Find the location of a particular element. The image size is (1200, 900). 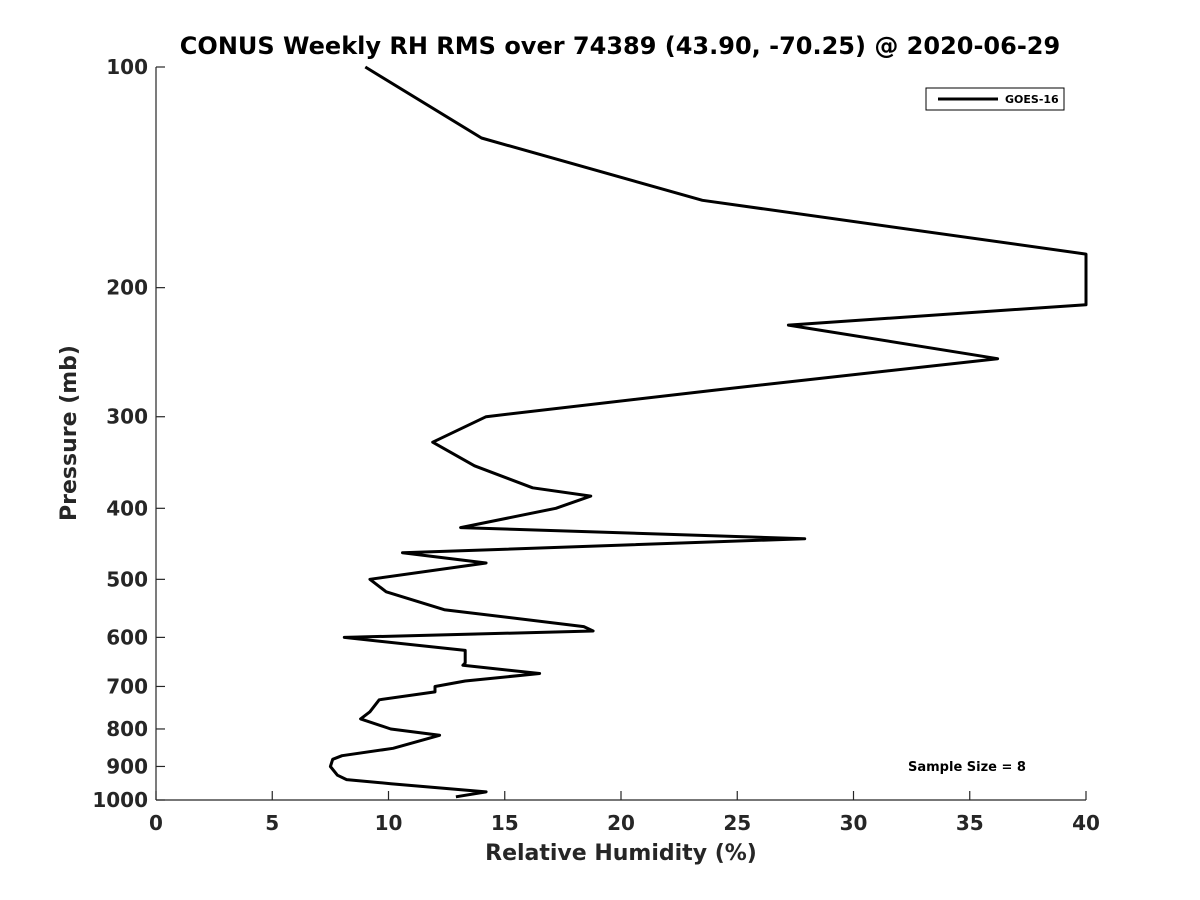

y-tick-label: 300 is located at coordinates (127, 417).